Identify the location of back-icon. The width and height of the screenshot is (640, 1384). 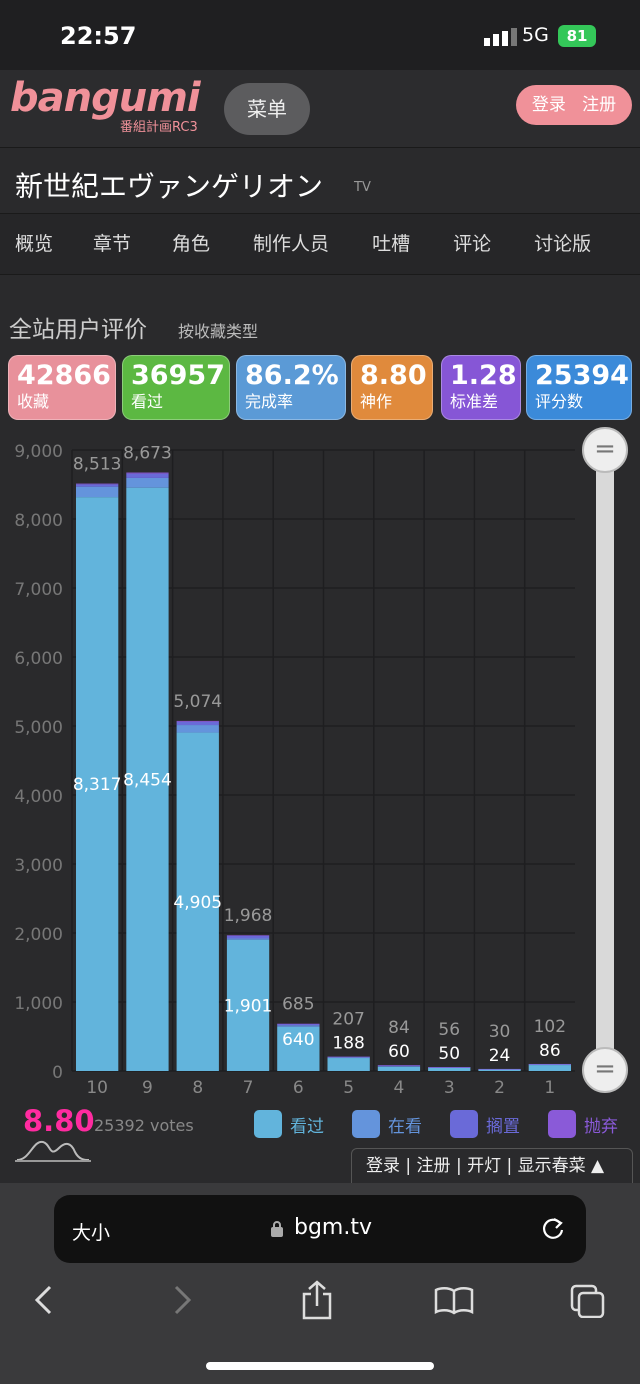
(43, 1300).